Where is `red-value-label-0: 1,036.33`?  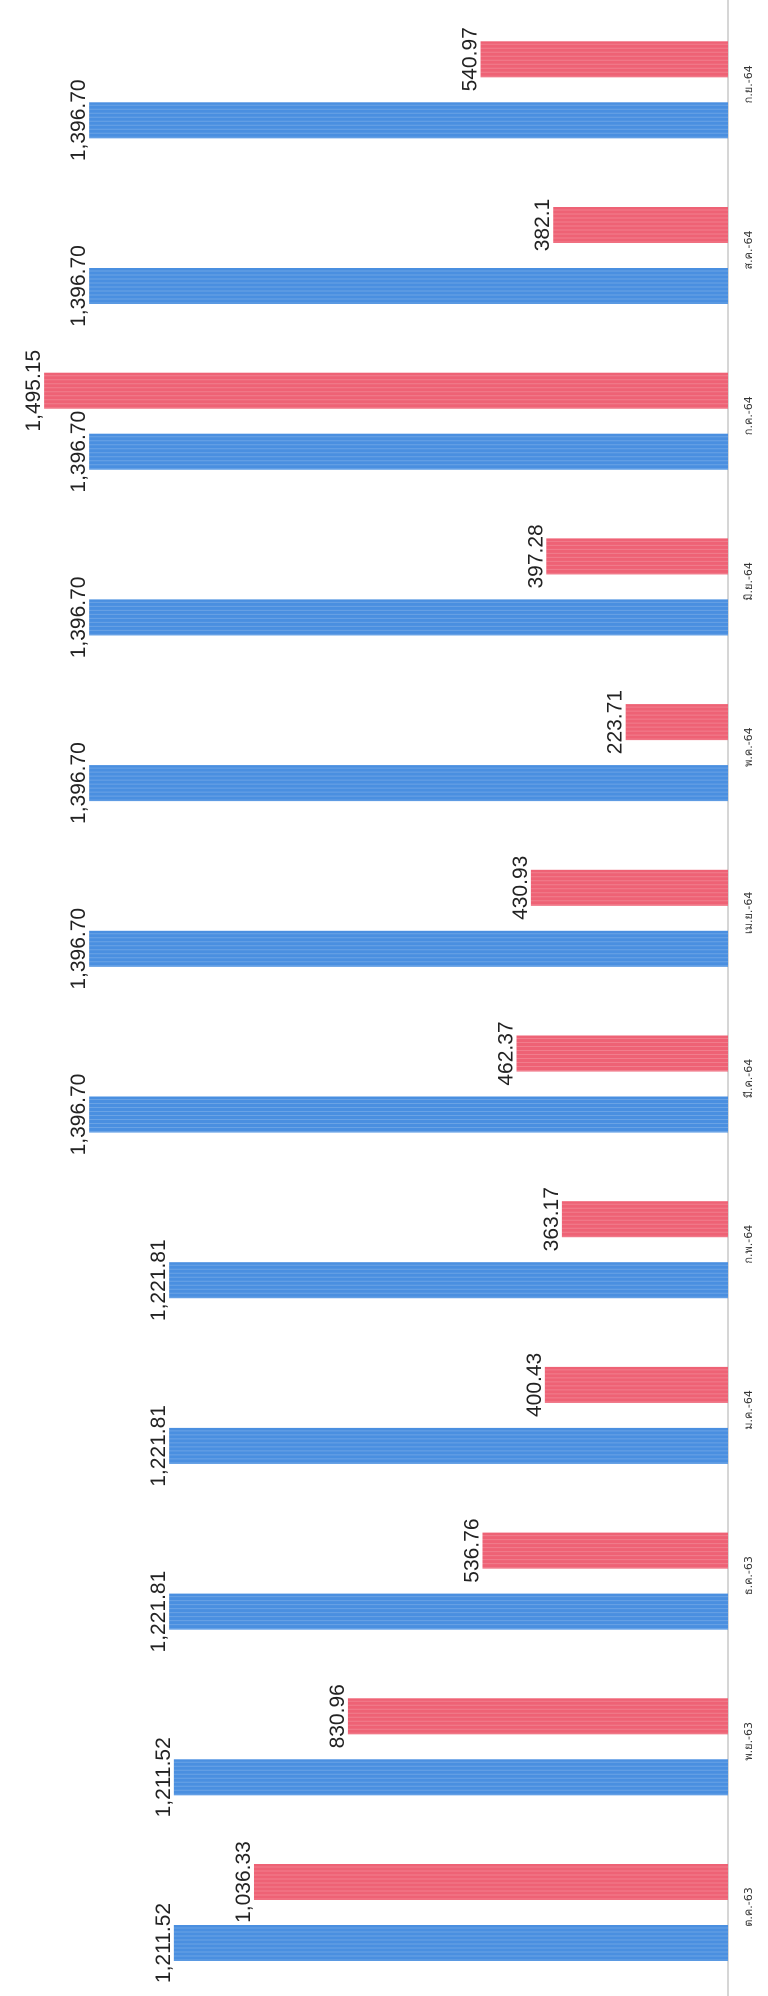 red-value-label-0: 1,036.33 is located at coordinates (243, 1882).